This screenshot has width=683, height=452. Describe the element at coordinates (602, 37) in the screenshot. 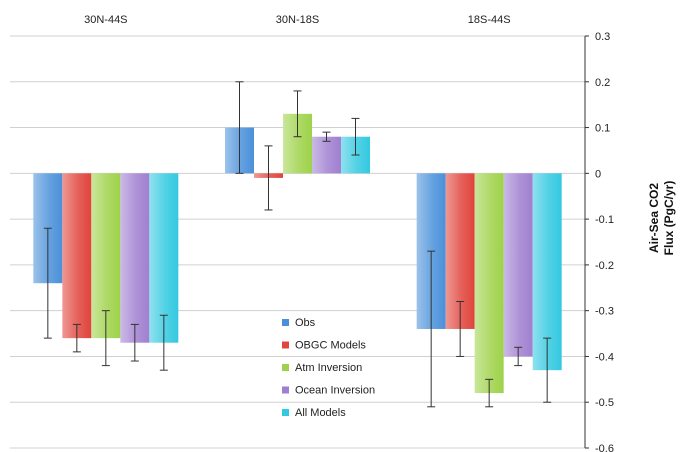

I see `y-tick-label: 0.3` at that location.